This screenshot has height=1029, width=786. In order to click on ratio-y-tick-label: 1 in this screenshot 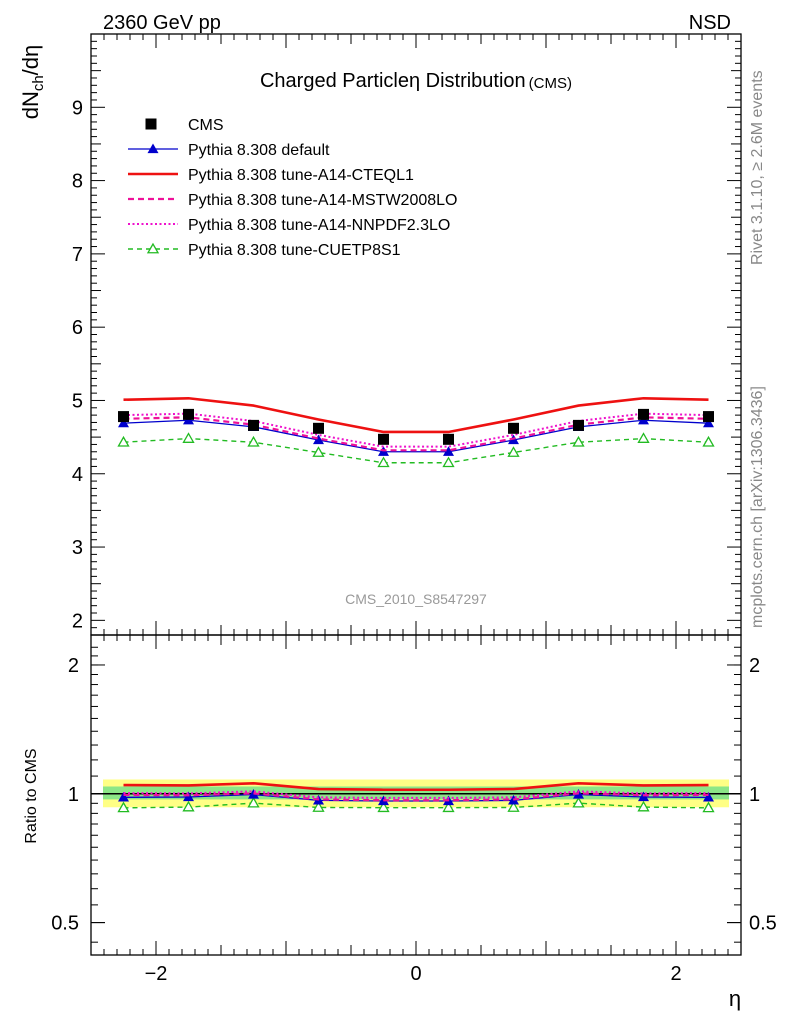, I will do `click(73, 795)`.